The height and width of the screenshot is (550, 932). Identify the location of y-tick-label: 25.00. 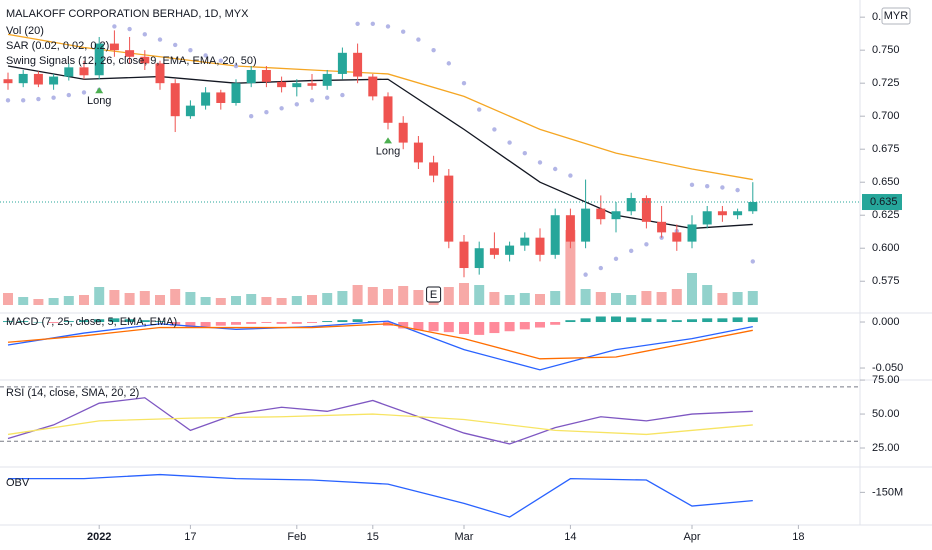
(886, 448).